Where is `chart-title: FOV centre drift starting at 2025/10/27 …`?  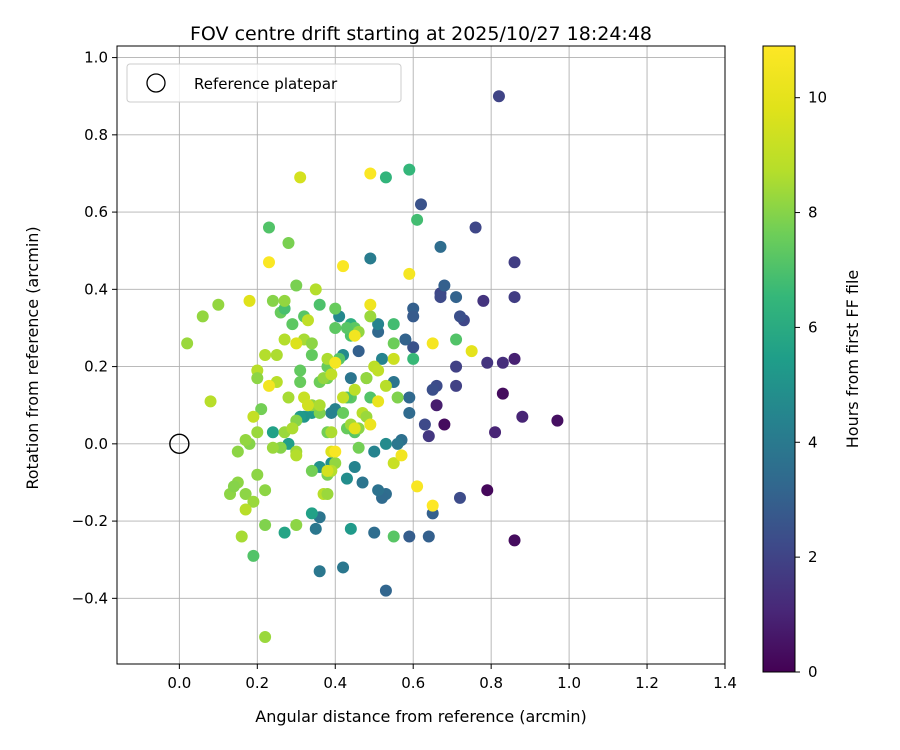
chart-title: FOV centre drift starting at 2025/10/27 … is located at coordinates (421, 34).